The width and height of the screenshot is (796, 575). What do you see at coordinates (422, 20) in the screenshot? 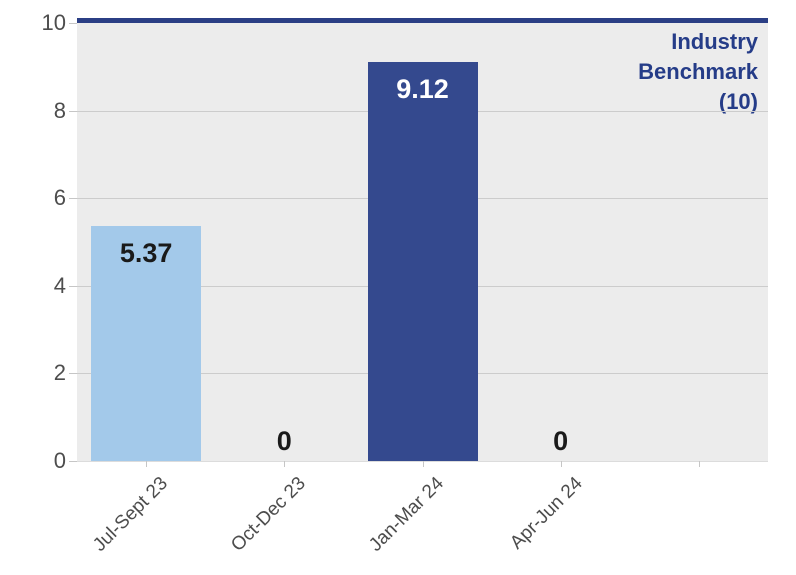
I see `benchmark-line` at bounding box center [422, 20].